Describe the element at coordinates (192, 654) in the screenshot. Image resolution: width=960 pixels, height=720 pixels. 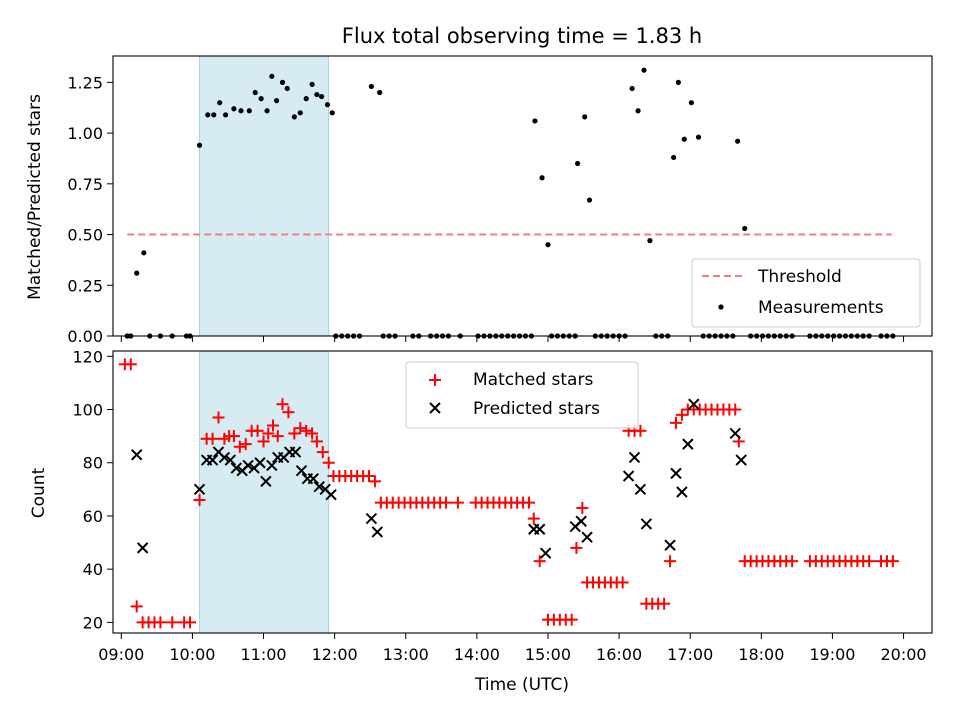
I see `x-tick-label: 10:00` at that location.